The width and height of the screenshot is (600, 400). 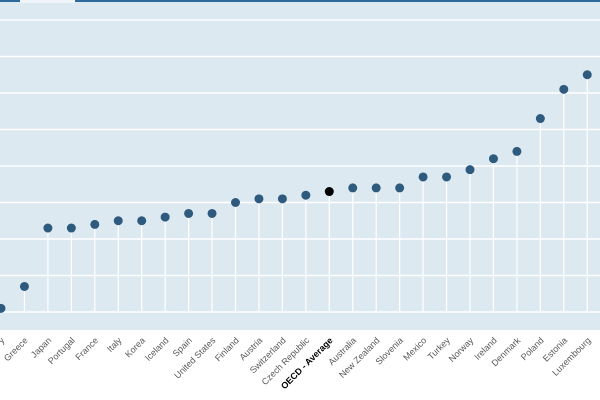 What do you see at coordinates (329, 192) in the screenshot?
I see `average-dot` at bounding box center [329, 192].